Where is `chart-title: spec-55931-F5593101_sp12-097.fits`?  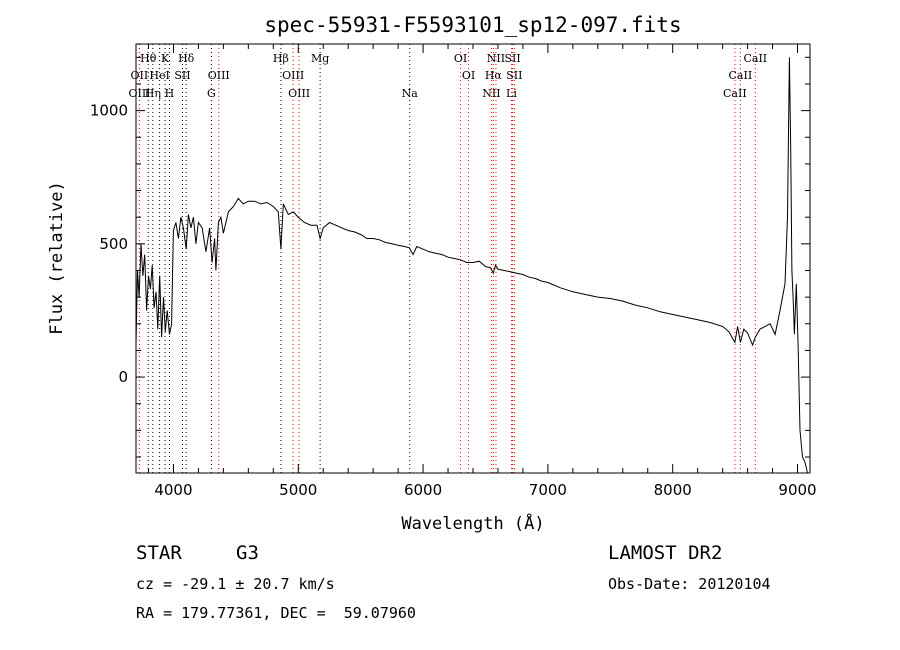 chart-title: spec-55931-F5593101_sp12-097.fits is located at coordinates (472, 25).